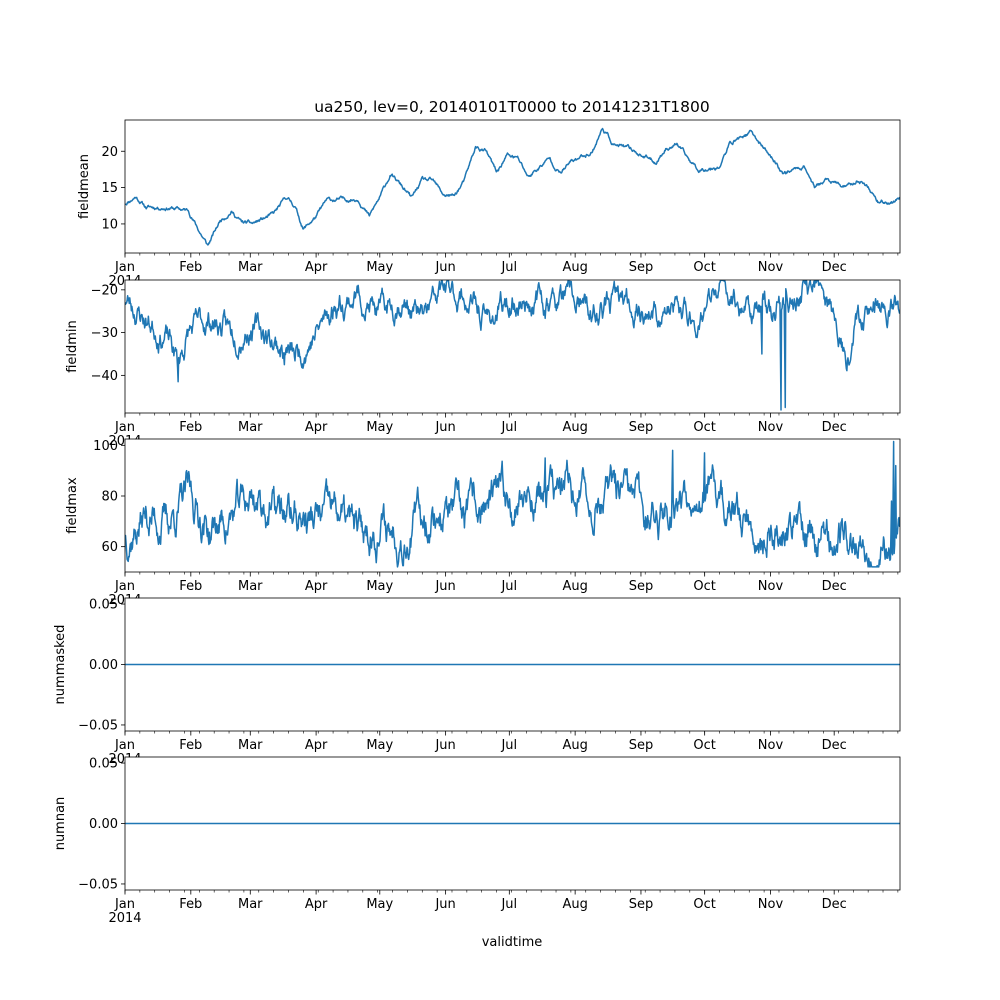 The width and height of the screenshot is (1000, 1000). I want to click on y-tick-label-fieldmin: −40, so click(104, 376).